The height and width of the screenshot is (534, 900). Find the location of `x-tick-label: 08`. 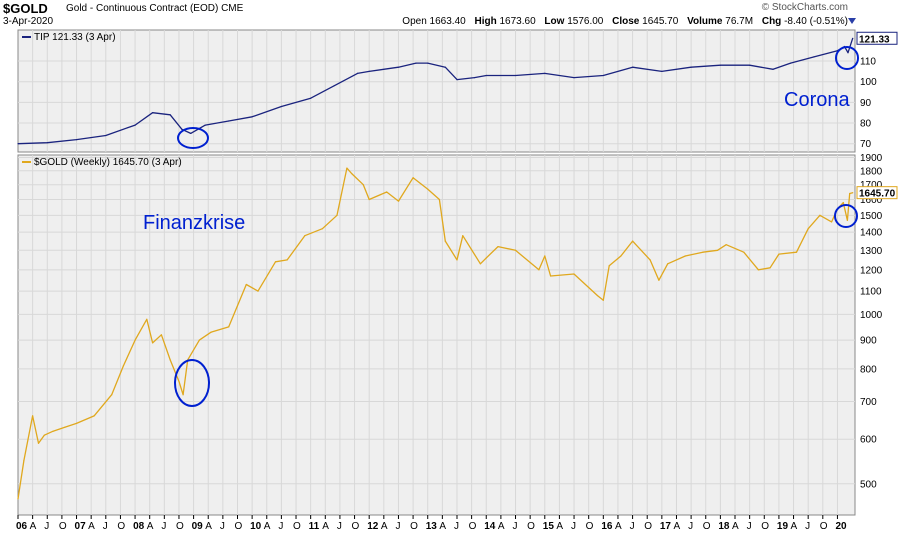

x-tick-label: 08 is located at coordinates (139, 526).